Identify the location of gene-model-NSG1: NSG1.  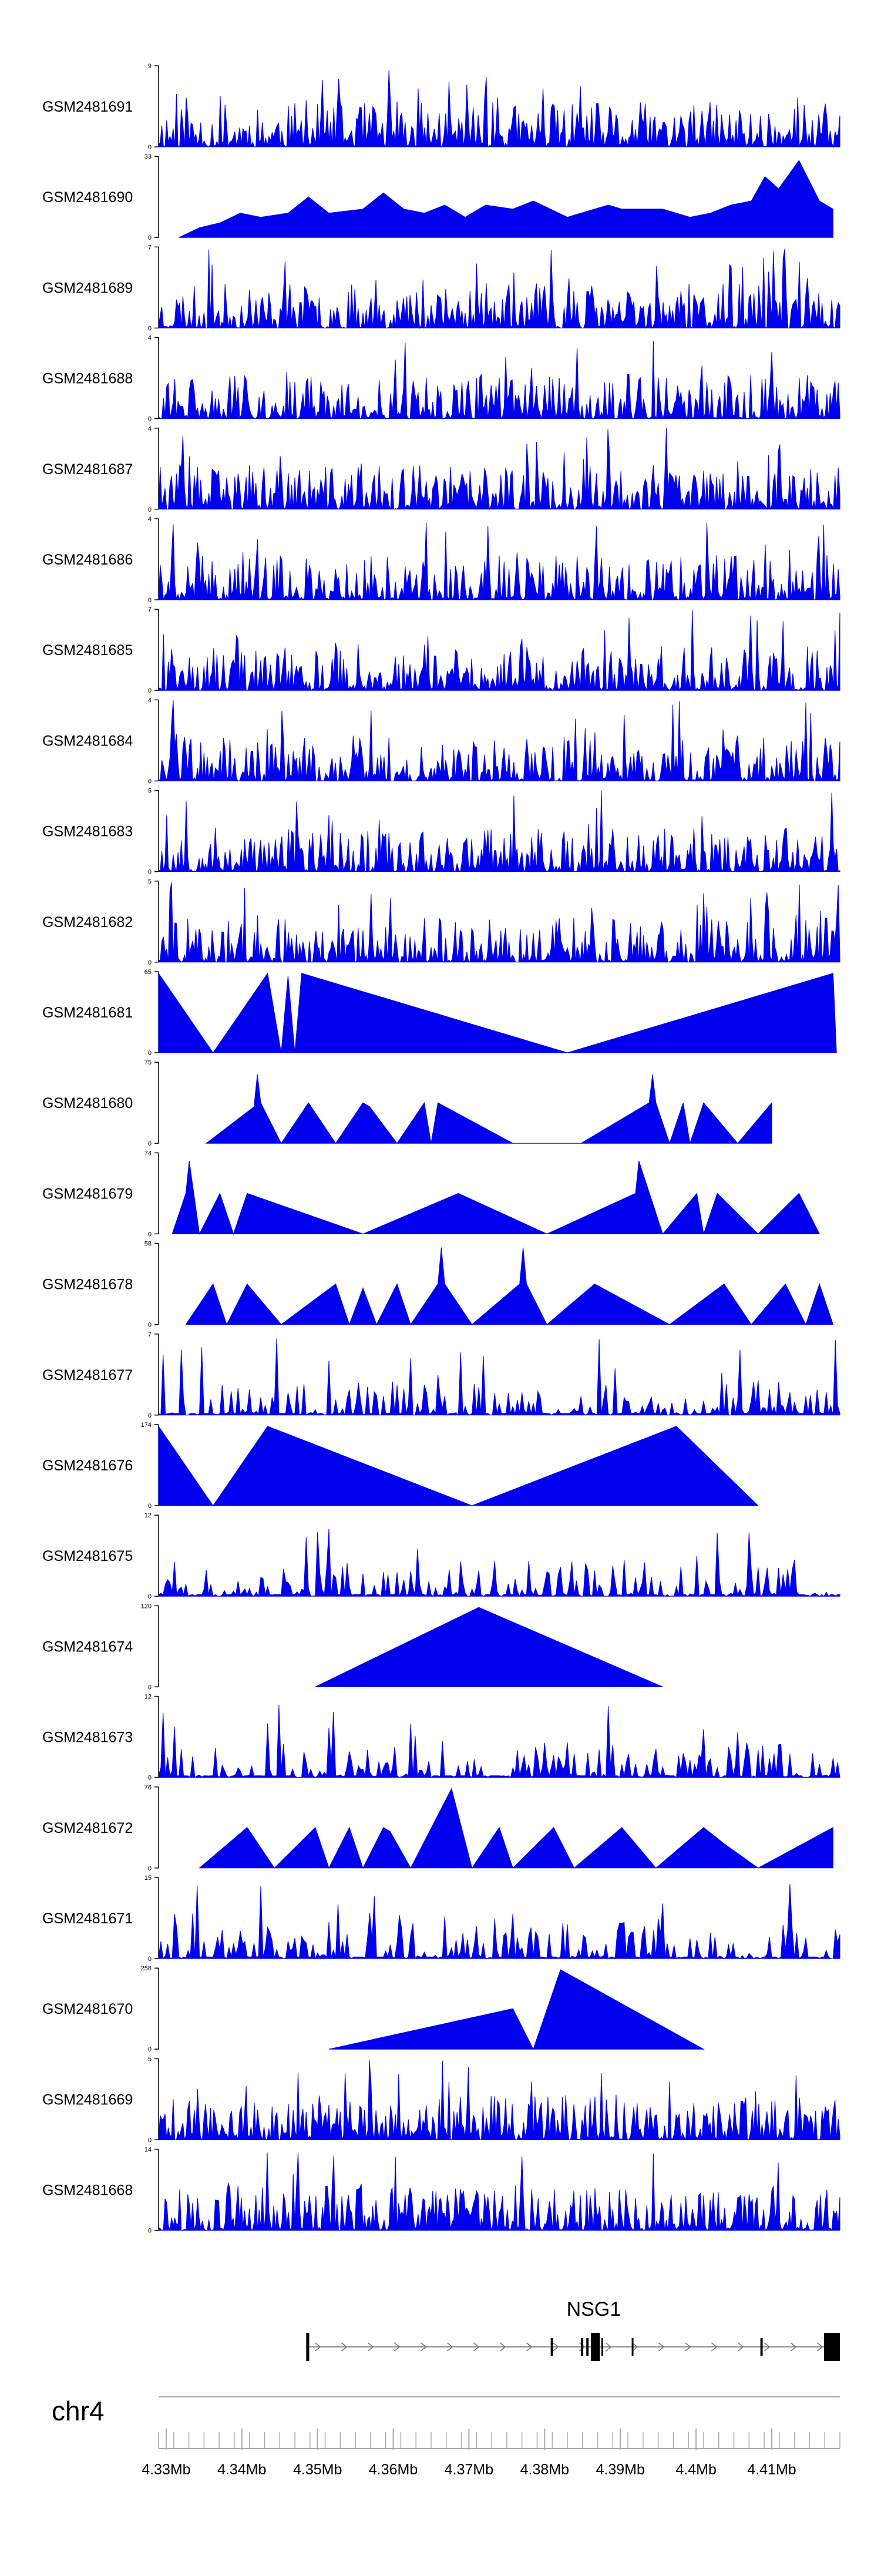
(573, 2329).